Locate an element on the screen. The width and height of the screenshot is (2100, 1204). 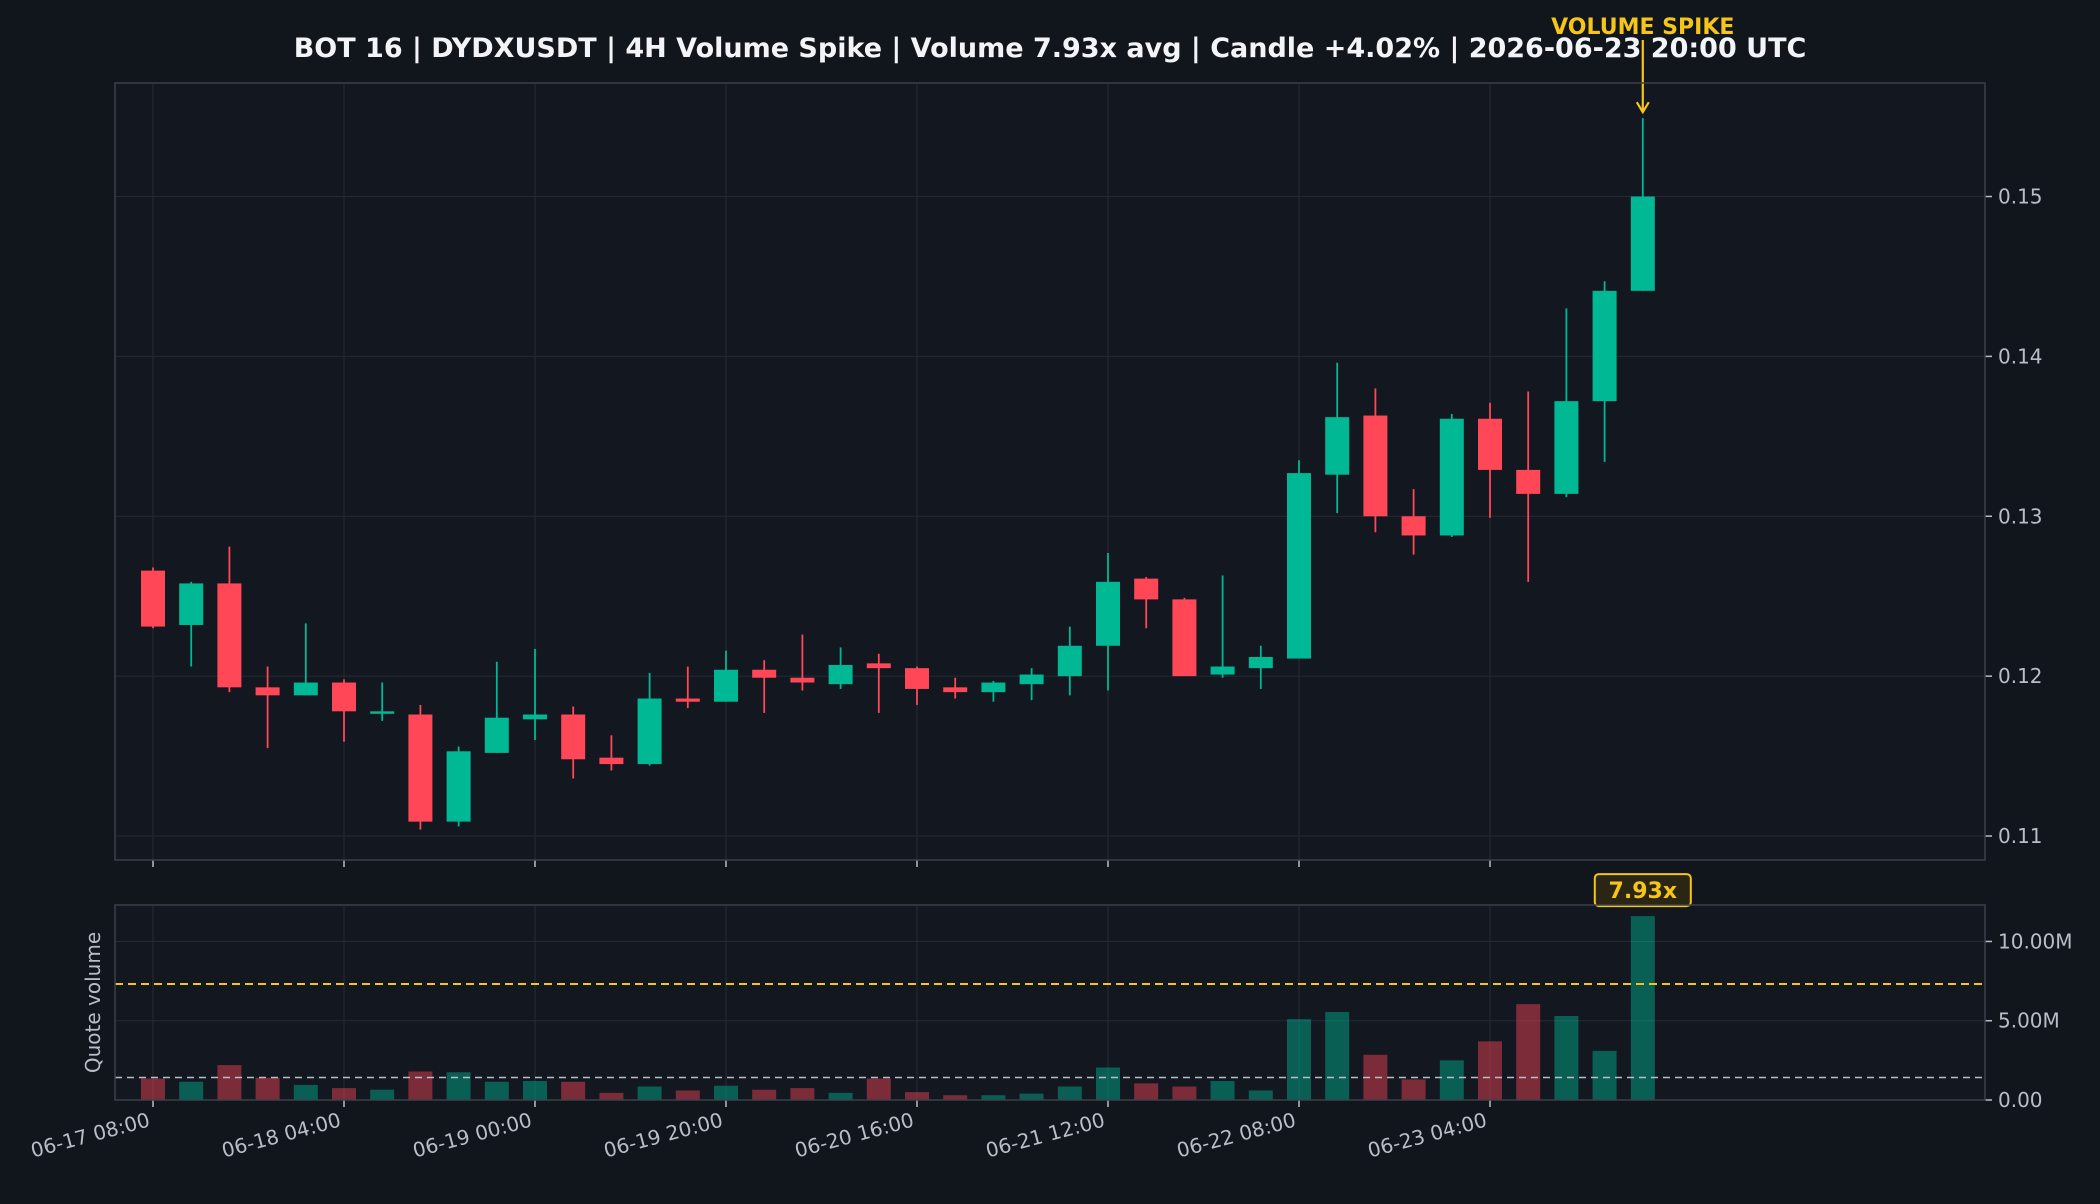
volume-spike-arrowhead is located at coordinates (1642, 108).